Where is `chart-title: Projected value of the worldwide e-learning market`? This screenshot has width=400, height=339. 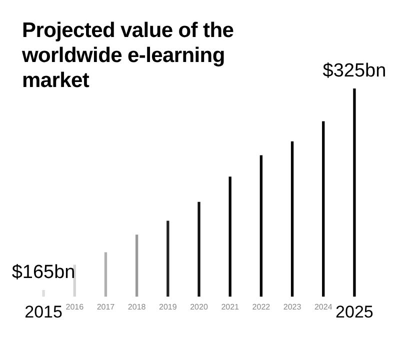 chart-title: Projected value of the worldwide e-learning market is located at coordinates (128, 55).